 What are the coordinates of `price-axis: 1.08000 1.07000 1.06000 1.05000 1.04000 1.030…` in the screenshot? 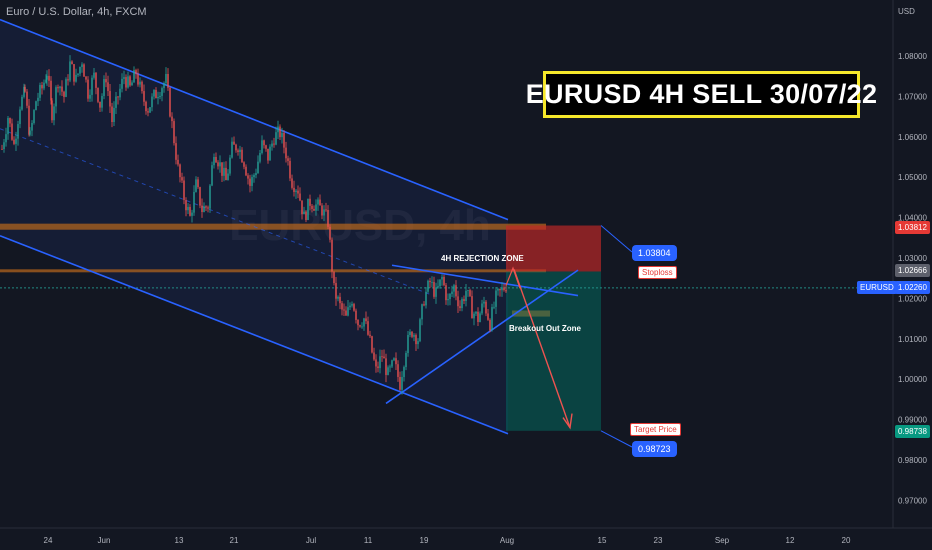 It's located at (912, 278).